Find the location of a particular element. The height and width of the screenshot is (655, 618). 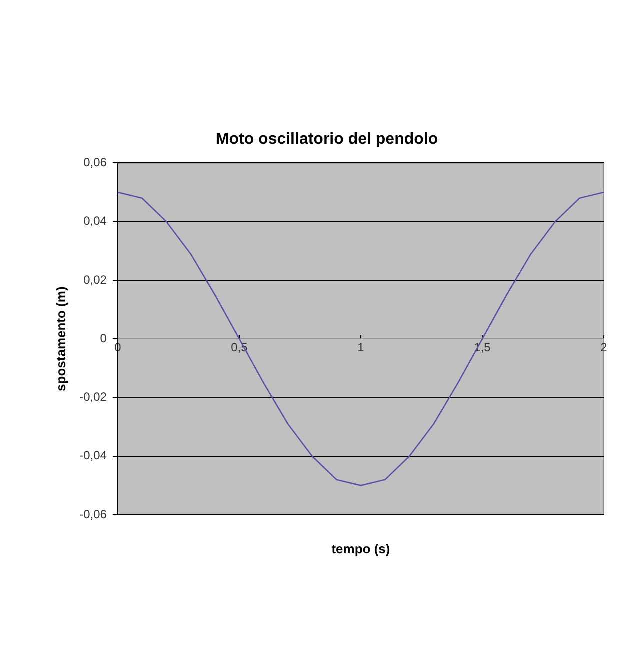

chart-title: Moto oscillatorio del pendolo is located at coordinates (327, 139).